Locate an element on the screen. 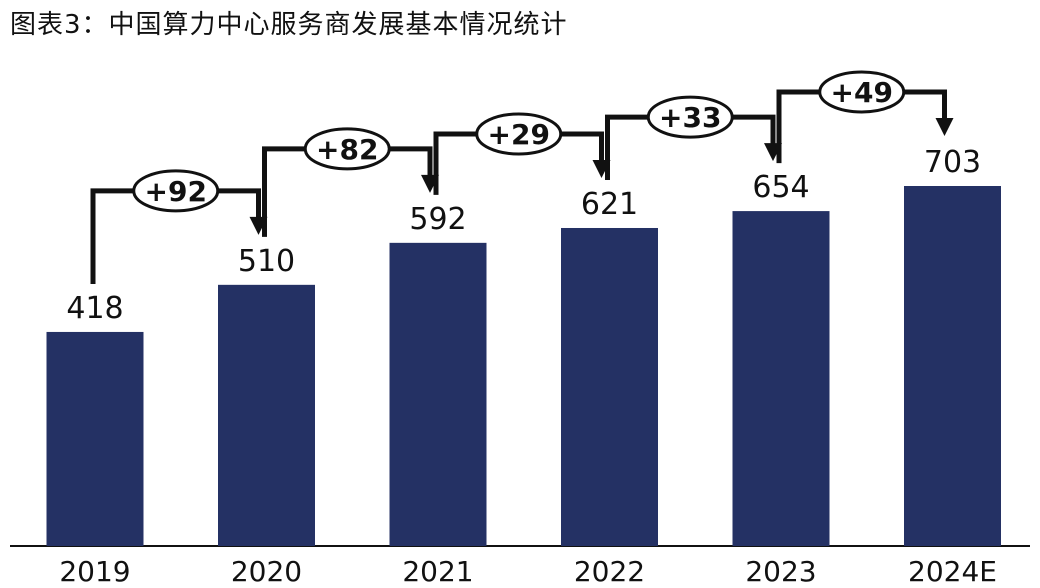 The width and height of the screenshot is (1040, 588). bar-2020 is located at coordinates (266, 415).